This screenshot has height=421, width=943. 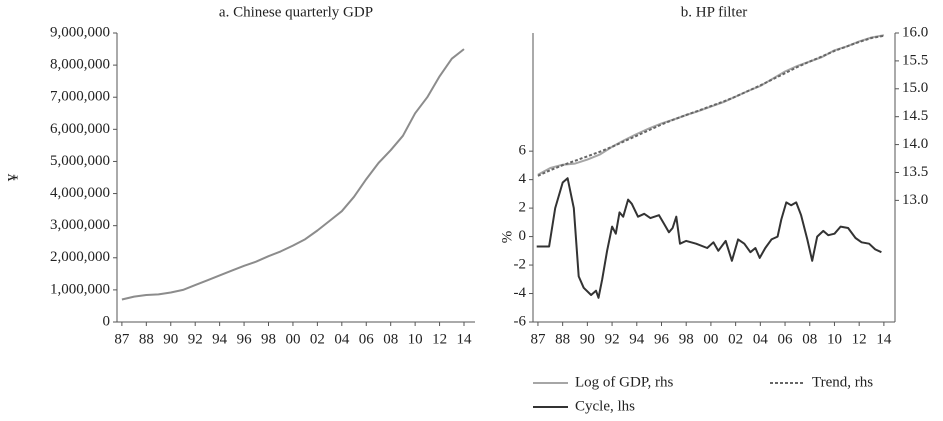 What do you see at coordinates (80, 161) in the screenshot?
I see `y-tick-label: 5,000,000` at bounding box center [80, 161].